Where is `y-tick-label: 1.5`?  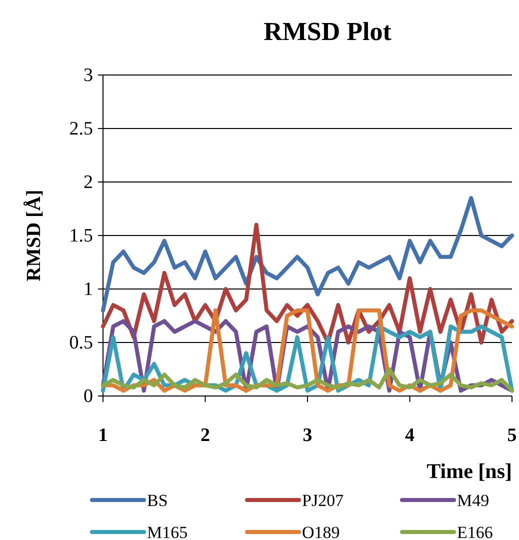 y-tick-label: 1.5 is located at coordinates (81, 236).